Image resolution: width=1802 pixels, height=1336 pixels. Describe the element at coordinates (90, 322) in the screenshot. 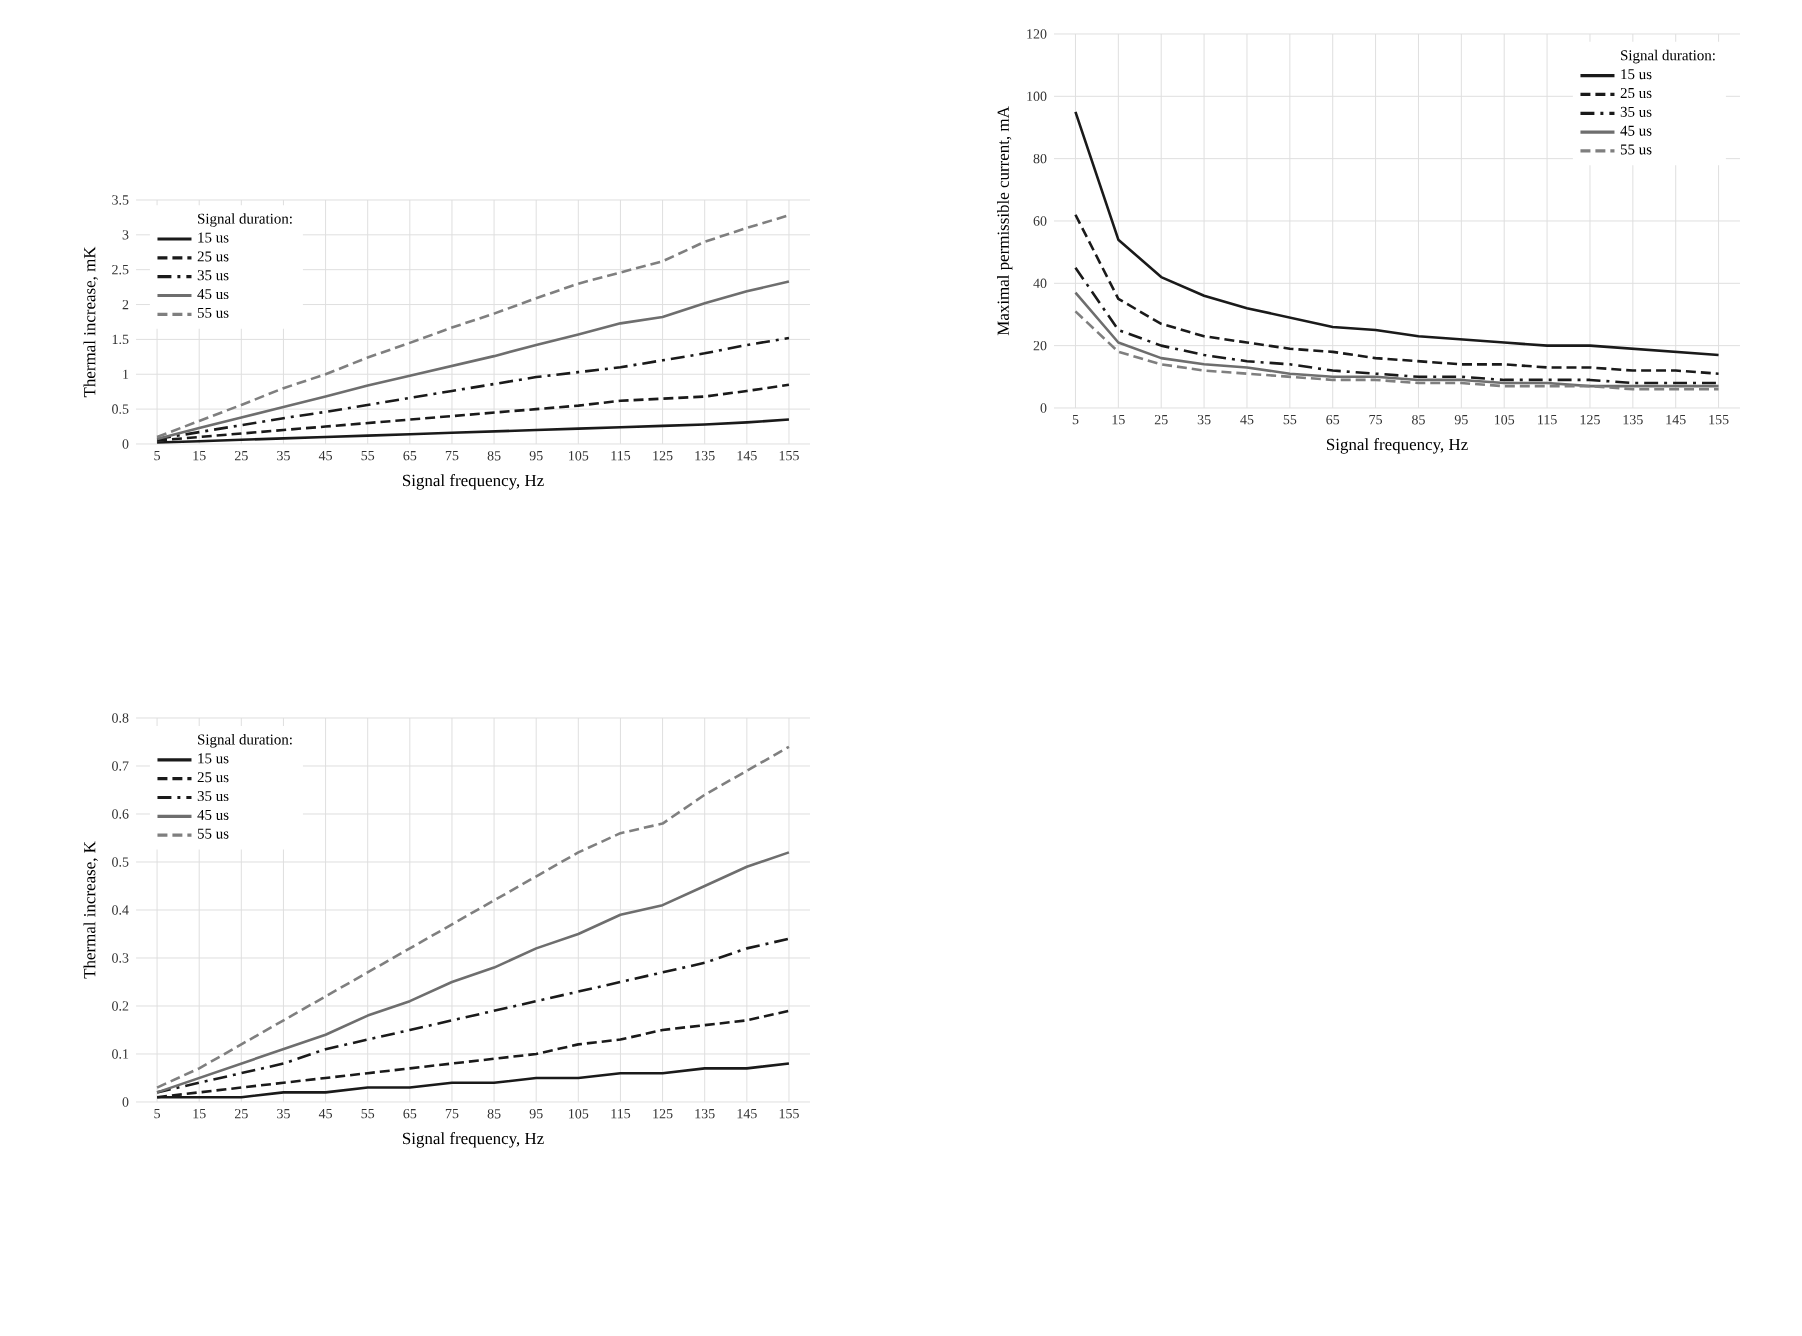

I see `y-axis-title: Thermal increase, mK` at that location.